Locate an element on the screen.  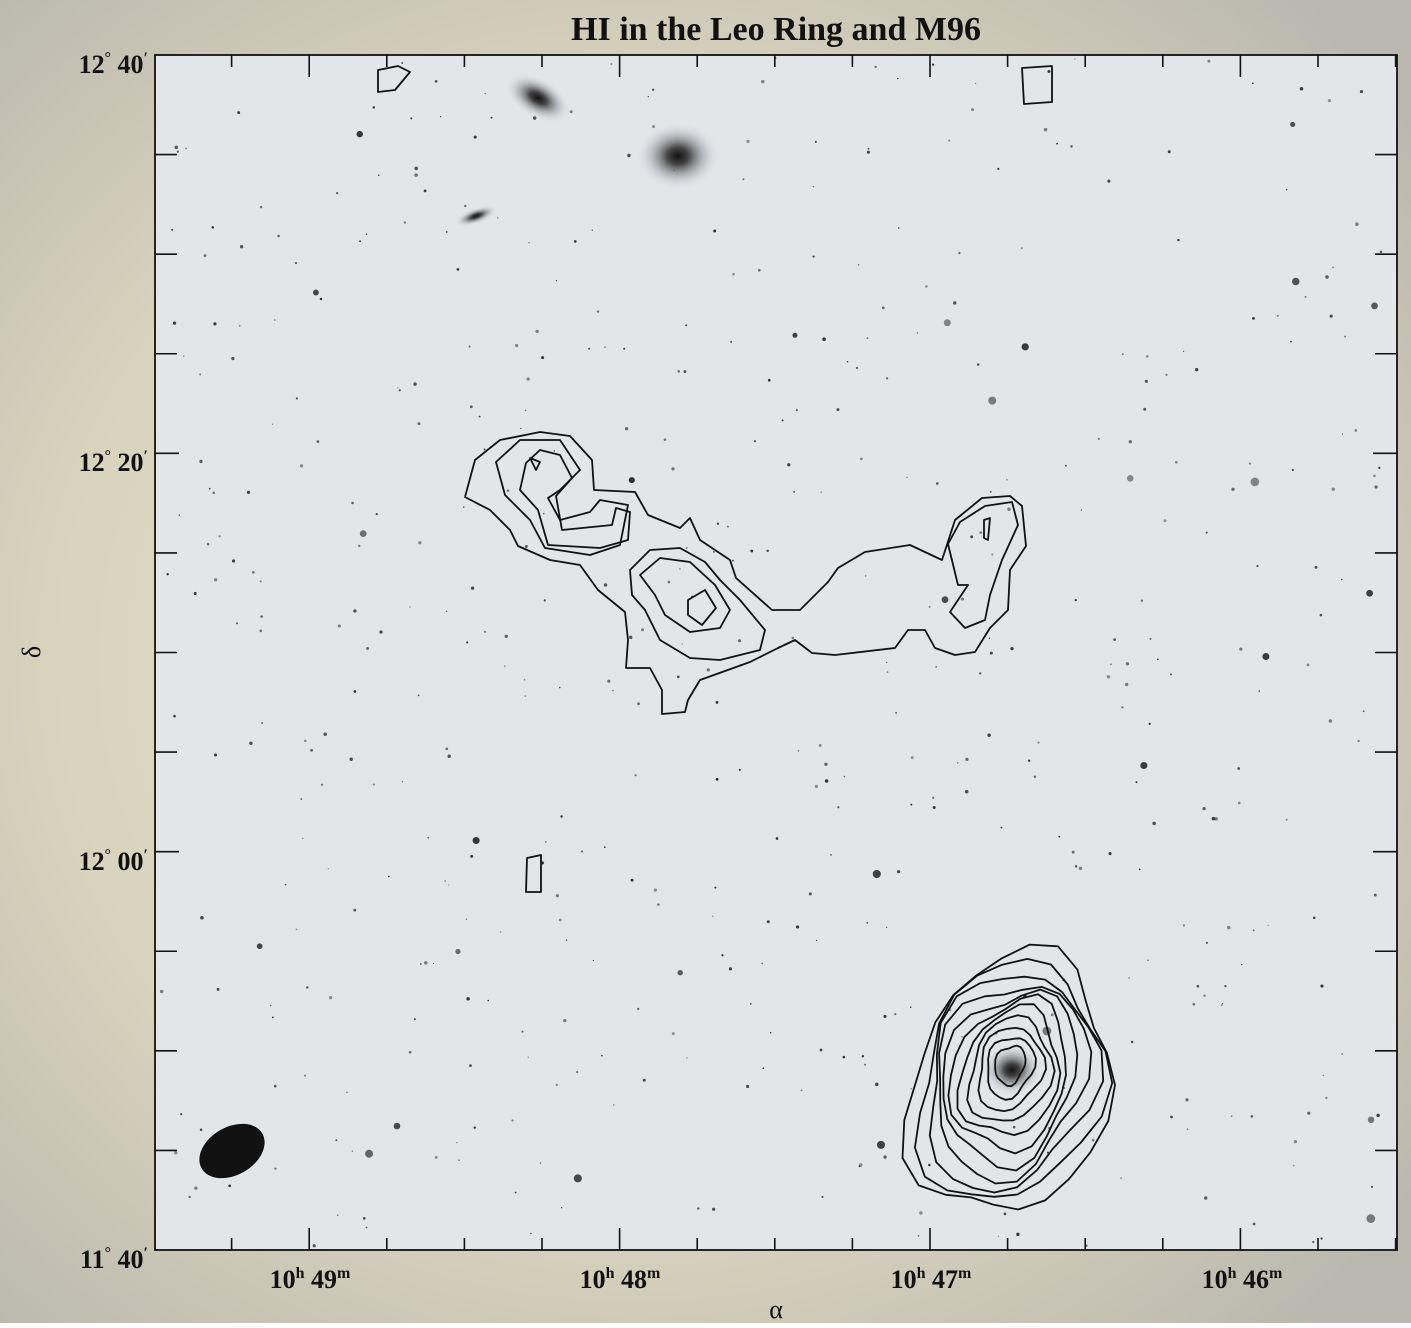
label-superscript: ′ is located at coordinates (146, 456).